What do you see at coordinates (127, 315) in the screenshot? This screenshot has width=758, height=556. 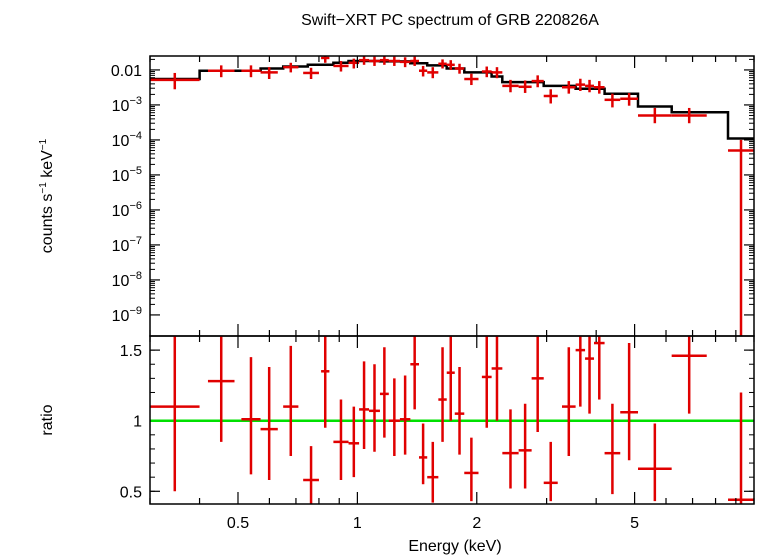 I see `y-tick-label: 10⁻⁹` at bounding box center [127, 315].